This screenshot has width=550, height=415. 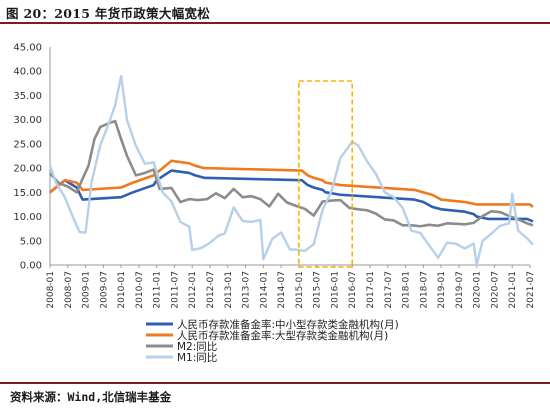 What do you see at coordinates (31, 241) in the screenshot?
I see `y-tick-label: 5.00` at bounding box center [31, 241].